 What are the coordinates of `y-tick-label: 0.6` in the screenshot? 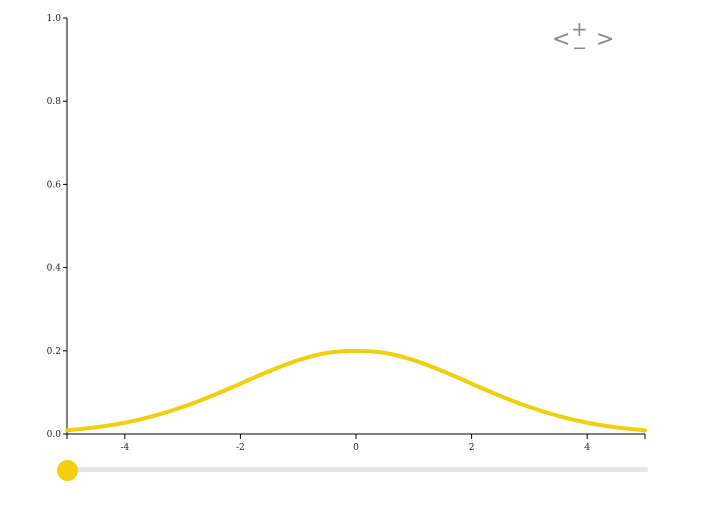 It's located at (54, 185).